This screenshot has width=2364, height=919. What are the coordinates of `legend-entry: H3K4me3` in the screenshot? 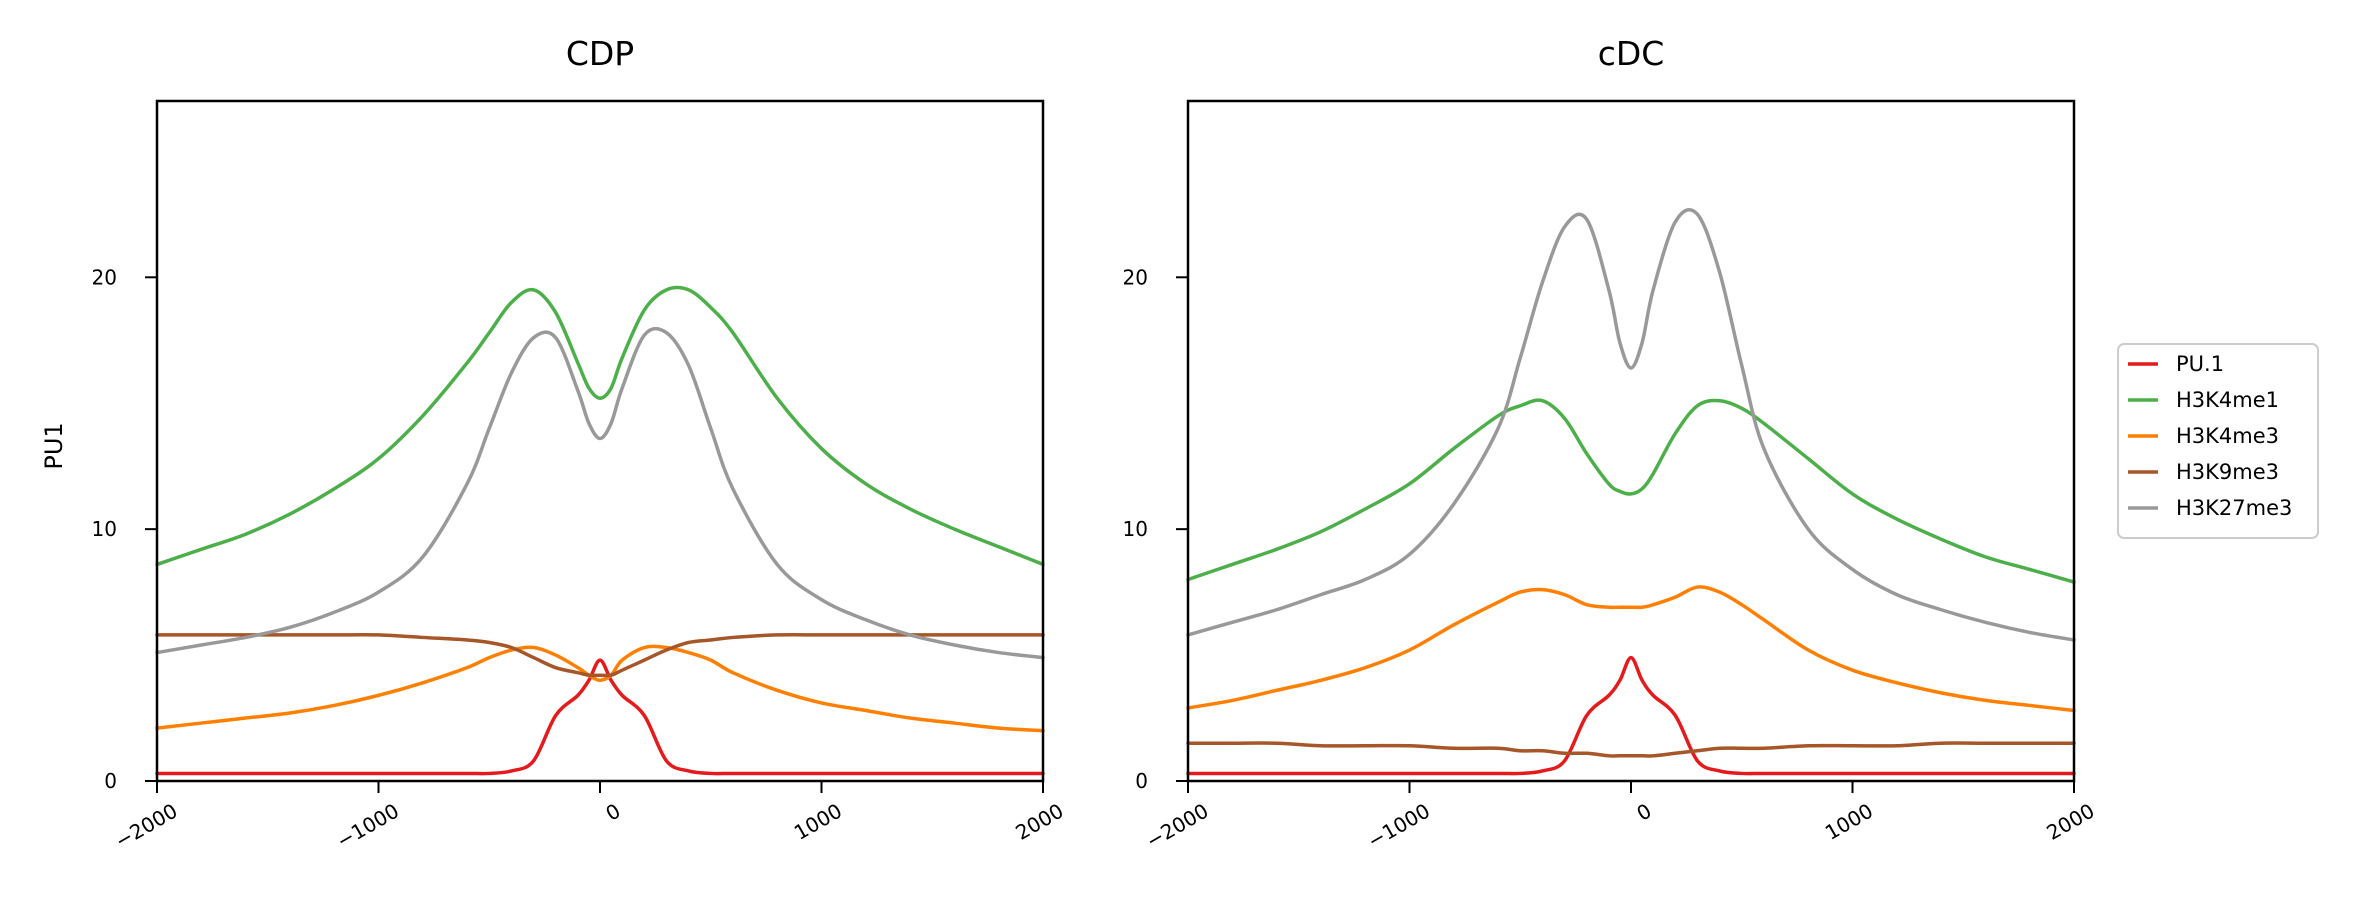 It's located at (2203, 436).